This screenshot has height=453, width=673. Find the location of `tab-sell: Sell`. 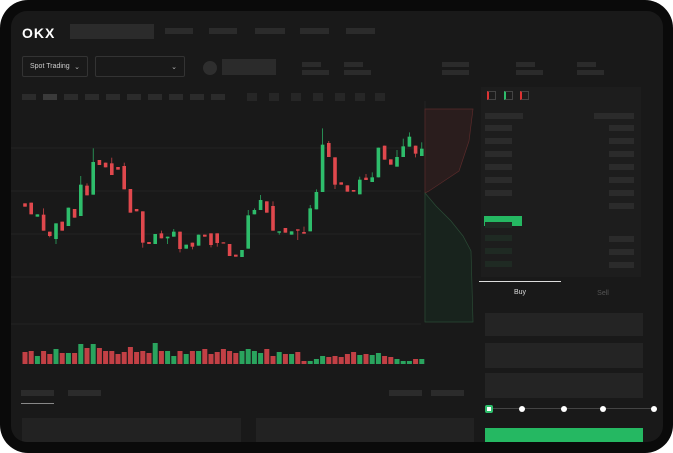

tab-sell: Sell is located at coordinates (603, 293).